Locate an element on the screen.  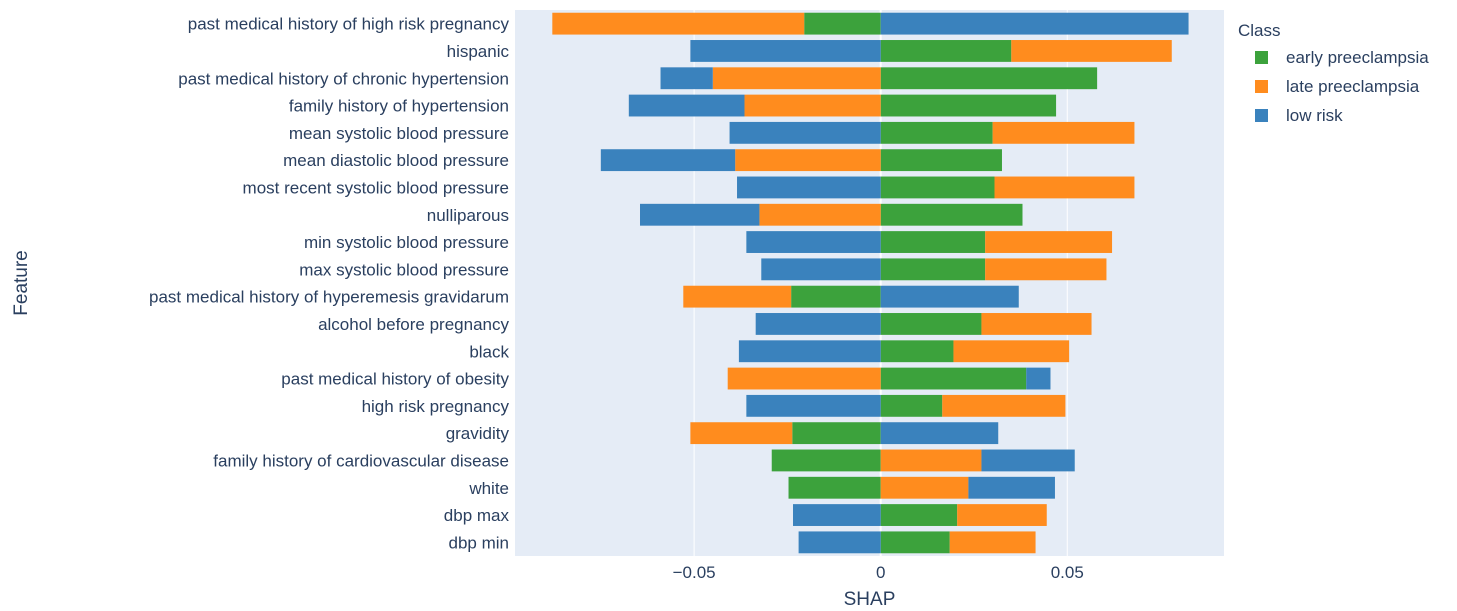
y-tick-label-17: white is located at coordinates (488, 488).